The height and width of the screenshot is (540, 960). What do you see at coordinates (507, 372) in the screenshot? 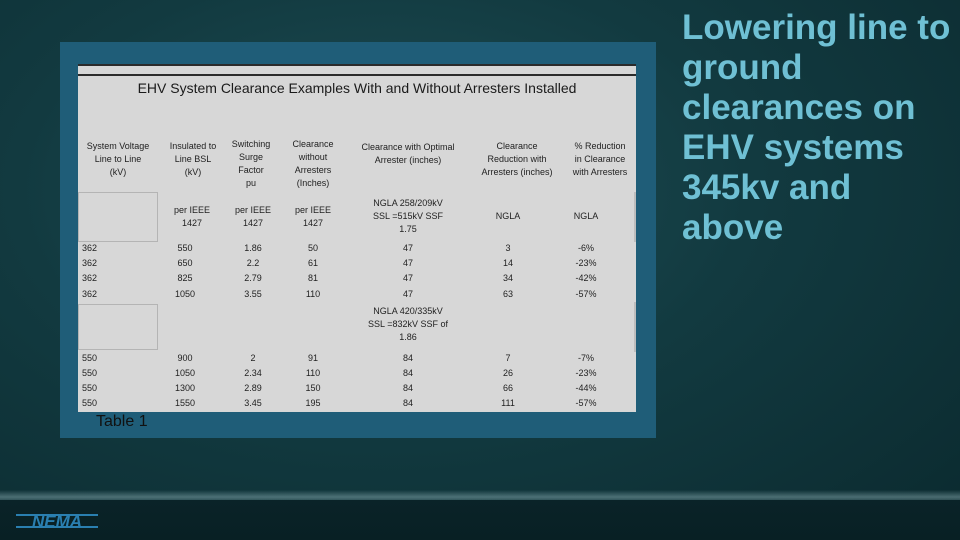
I see `cell-reduction: 26` at bounding box center [507, 372].